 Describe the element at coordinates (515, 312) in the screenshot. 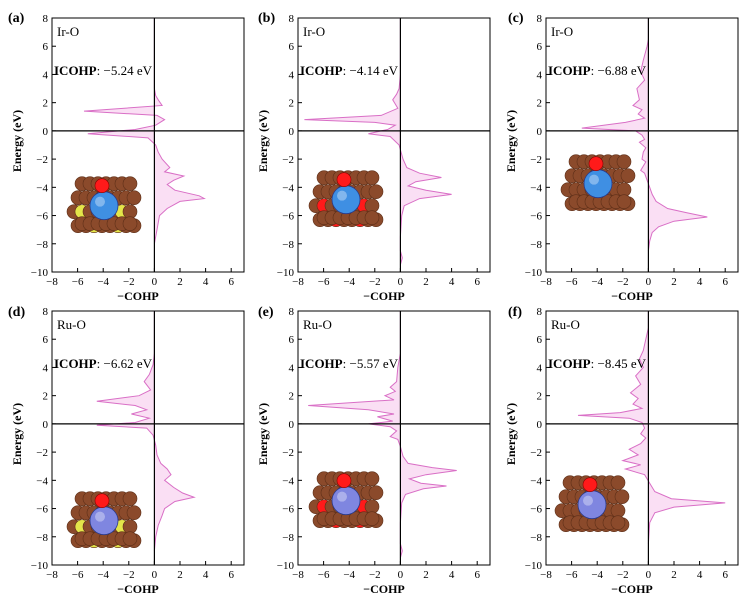

I see `panel-label: (f)` at that location.